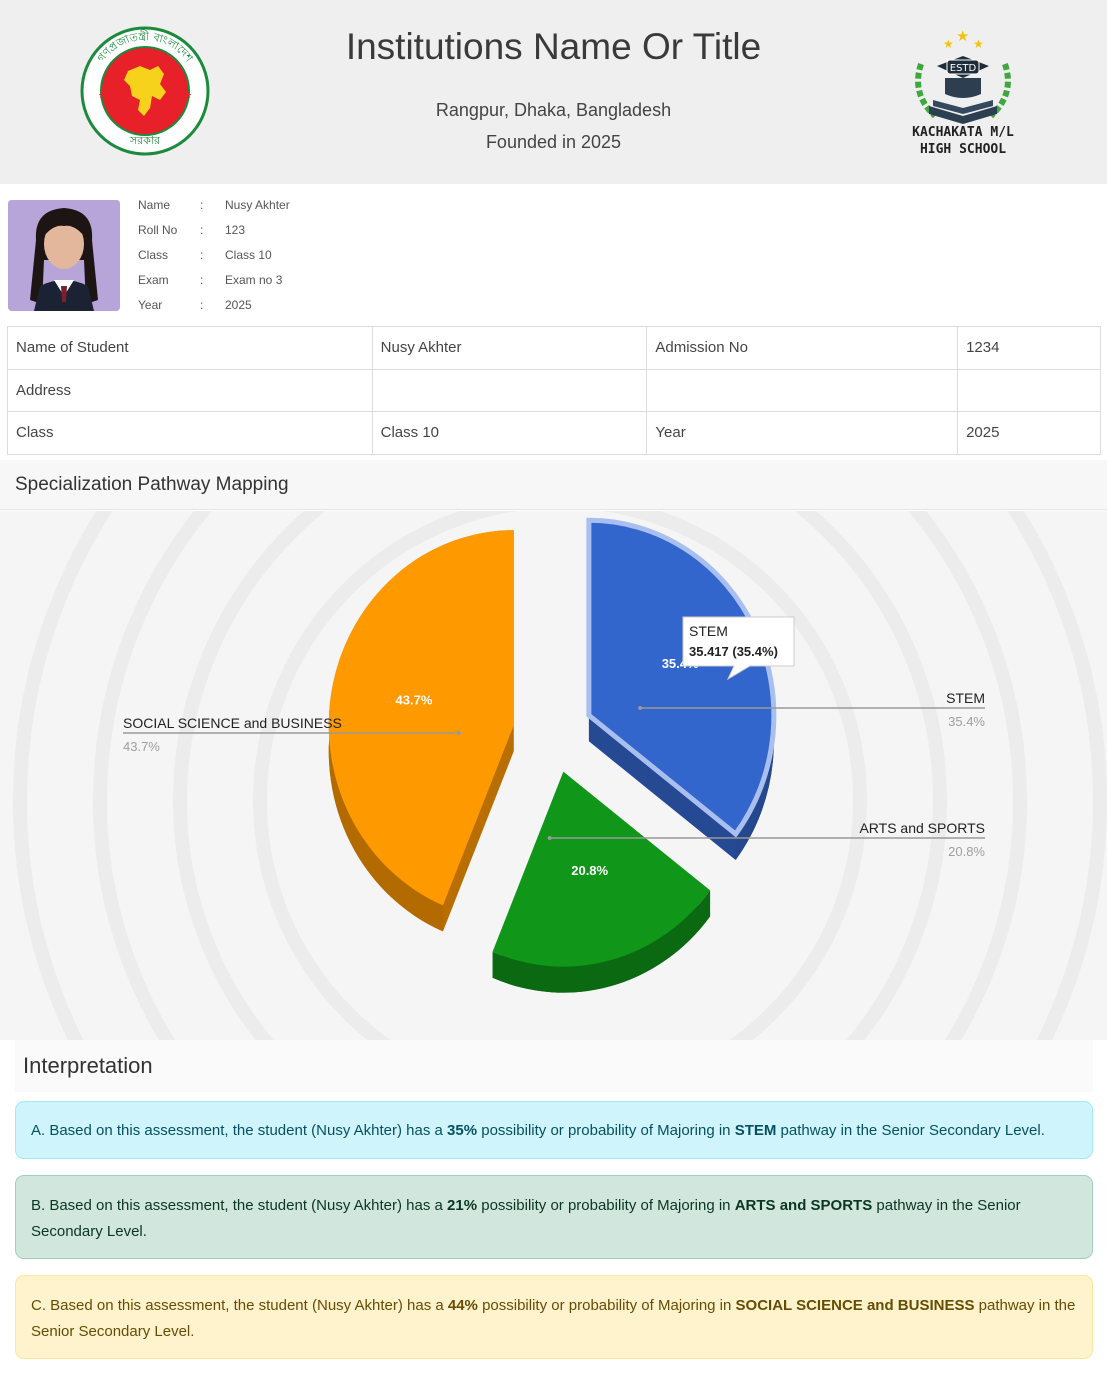 This screenshot has width=1107, height=1384. I want to click on table-cell: Admission No, so click(802, 348).